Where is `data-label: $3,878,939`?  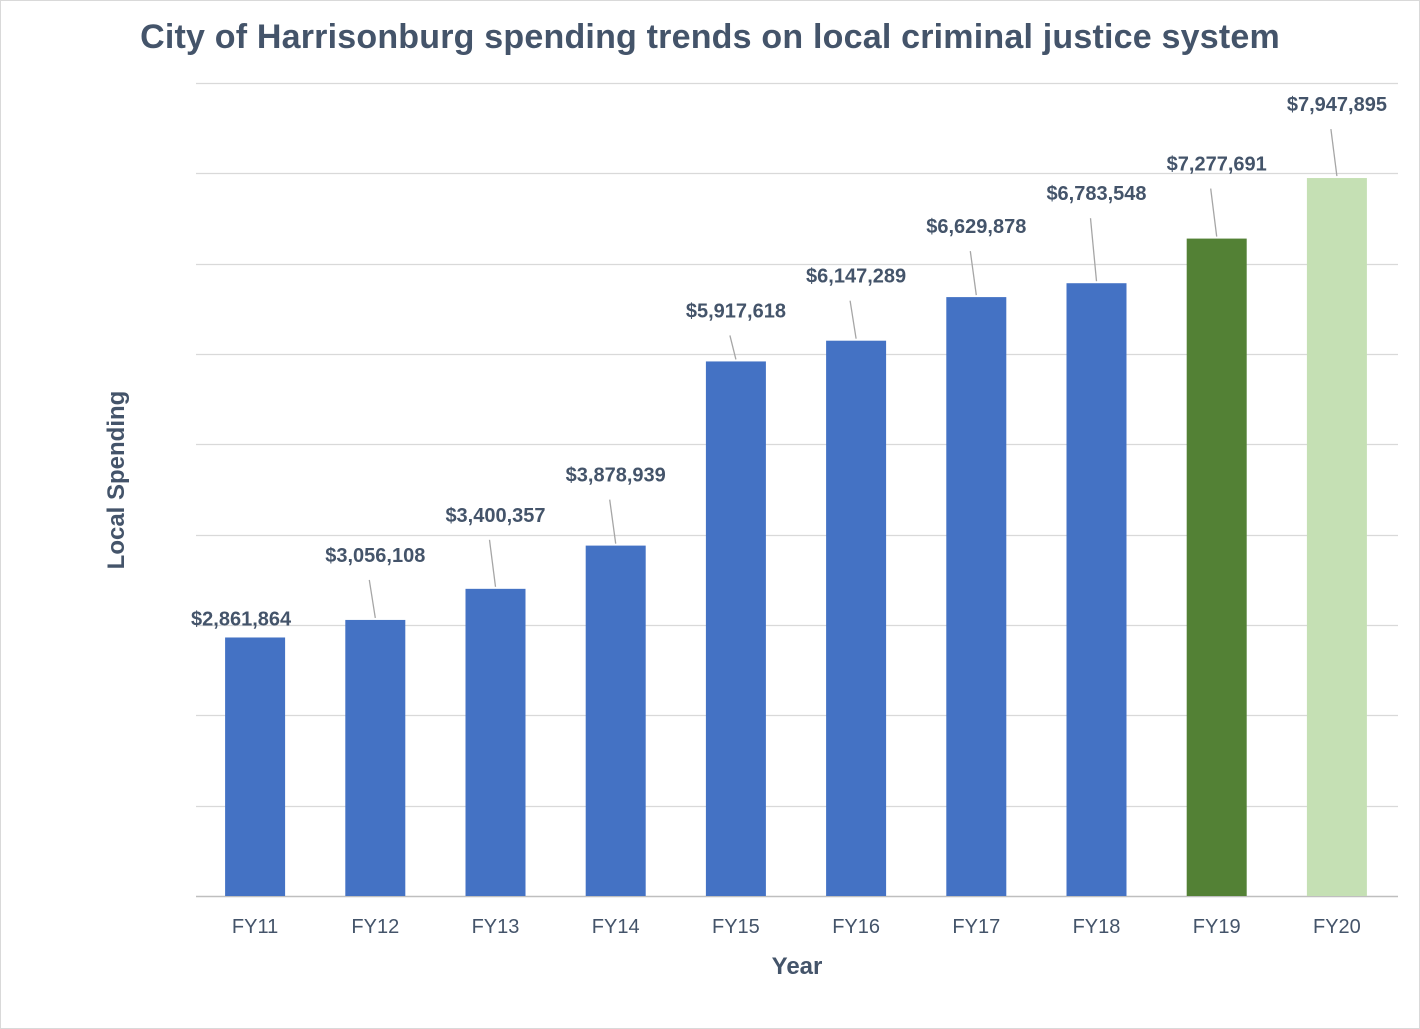
data-label: $3,878,939 is located at coordinates (616, 476).